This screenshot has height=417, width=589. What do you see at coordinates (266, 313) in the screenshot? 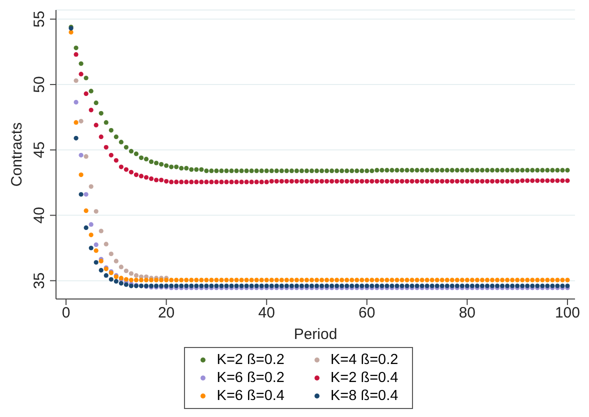
I see `x-tick-label: 40` at bounding box center [266, 313].